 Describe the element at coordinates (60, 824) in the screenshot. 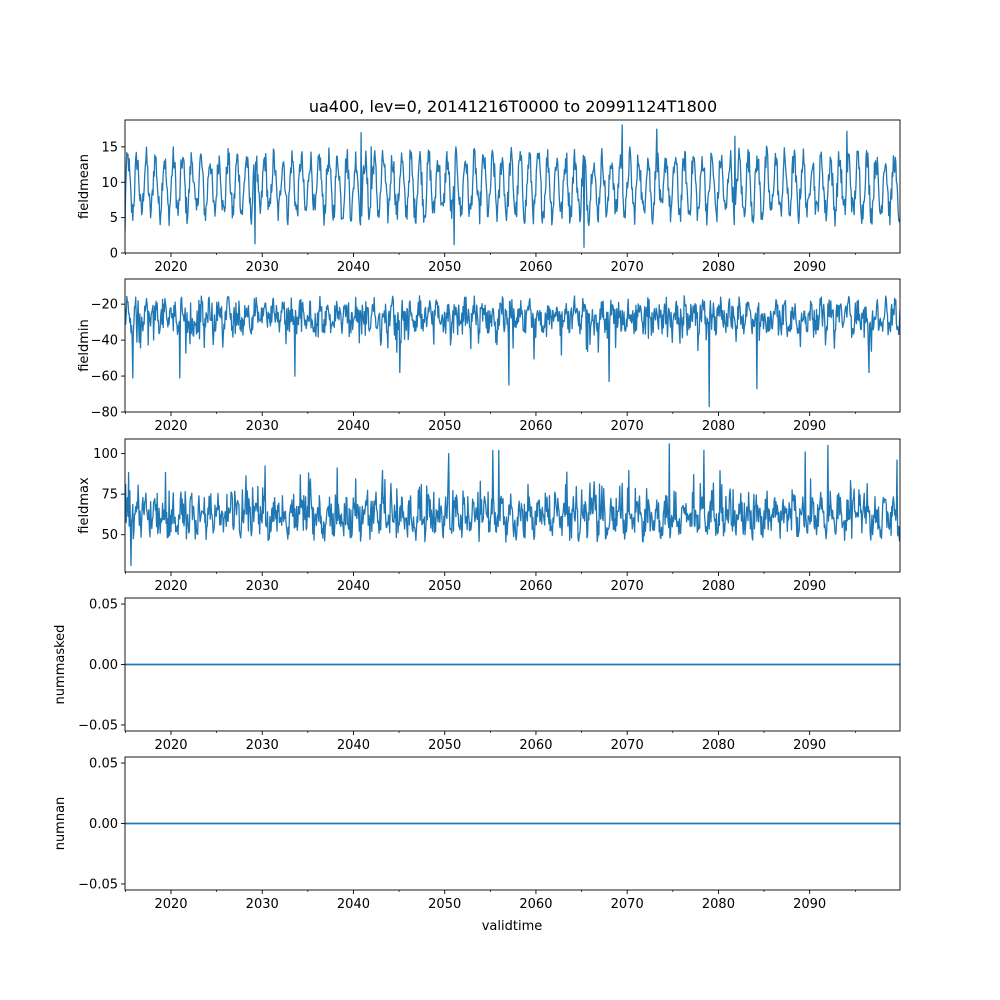

I see `y-axis-label: numnan` at that location.